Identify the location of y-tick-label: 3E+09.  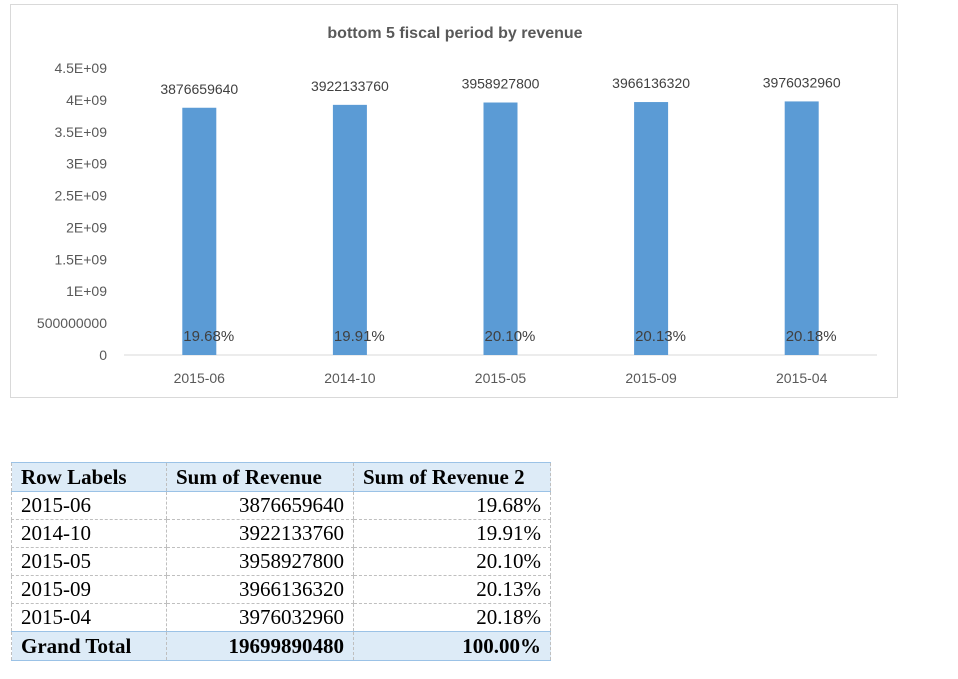
(86, 164).